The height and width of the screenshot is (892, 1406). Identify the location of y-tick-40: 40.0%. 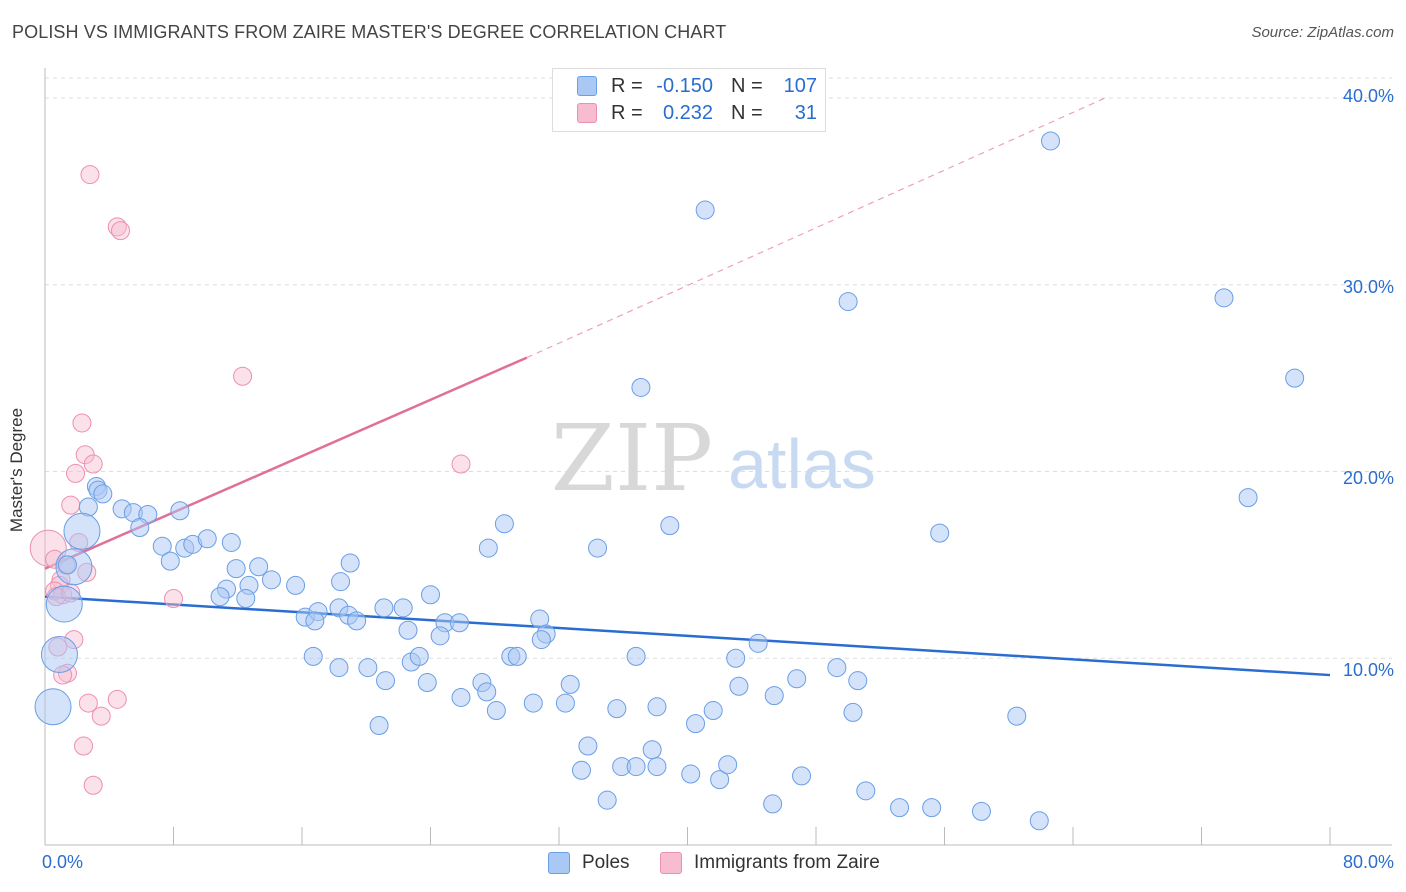
(1368, 96).